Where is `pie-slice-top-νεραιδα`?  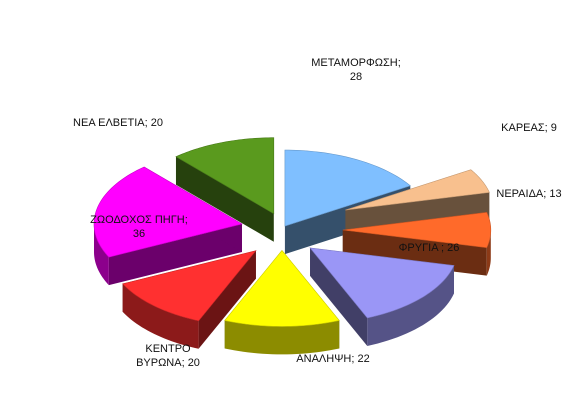
pie-slice-top-νεραιδα is located at coordinates (417, 230).